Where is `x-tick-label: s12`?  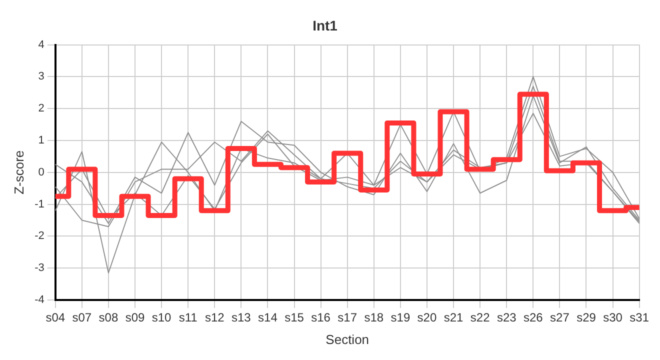 x-tick-label: s12 is located at coordinates (214, 317).